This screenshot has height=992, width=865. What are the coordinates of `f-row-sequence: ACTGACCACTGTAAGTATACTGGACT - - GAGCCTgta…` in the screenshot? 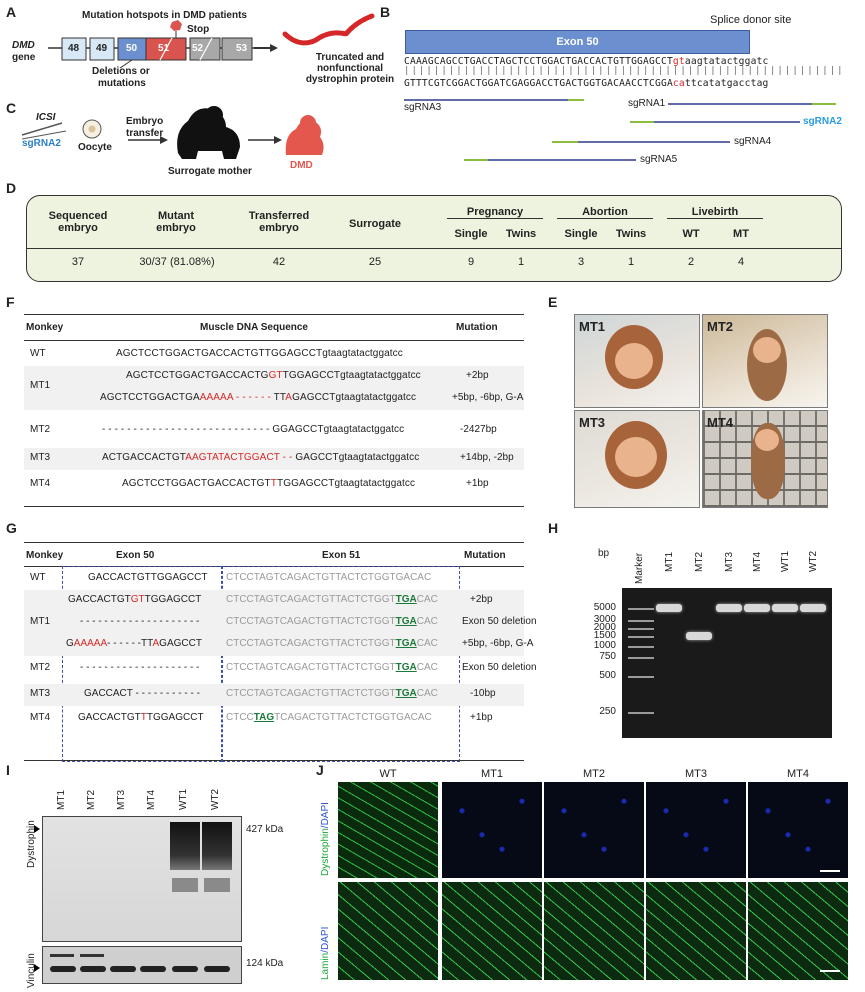 It's located at (260, 457).